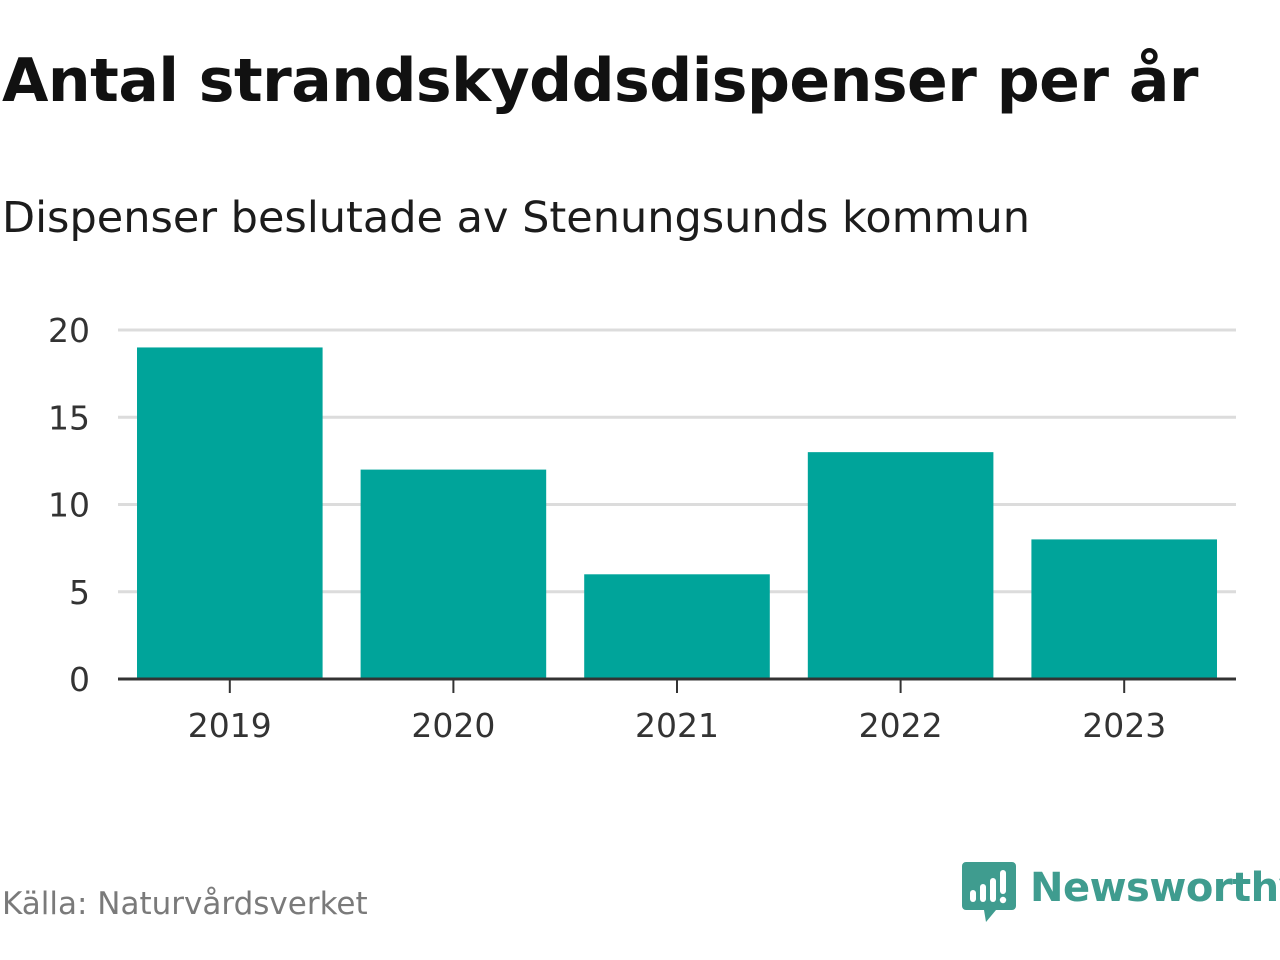  Describe the element at coordinates (185, 904) in the screenshot. I see `source-note: Källa: Naturvårdsverket` at that location.